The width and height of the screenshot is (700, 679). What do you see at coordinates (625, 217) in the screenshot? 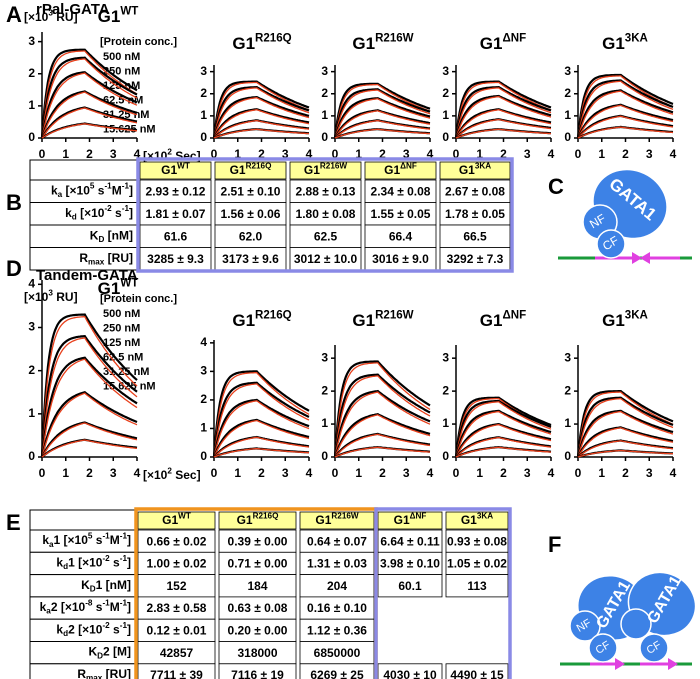
I see `diagram-c: GATA1 NF CF` at bounding box center [625, 217].